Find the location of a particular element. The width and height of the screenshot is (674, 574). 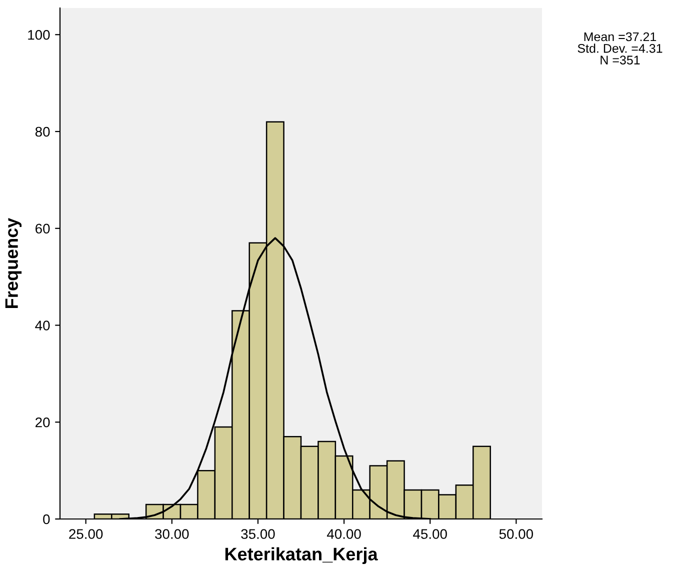

x-tick-label: 30.00 is located at coordinates (172, 534).